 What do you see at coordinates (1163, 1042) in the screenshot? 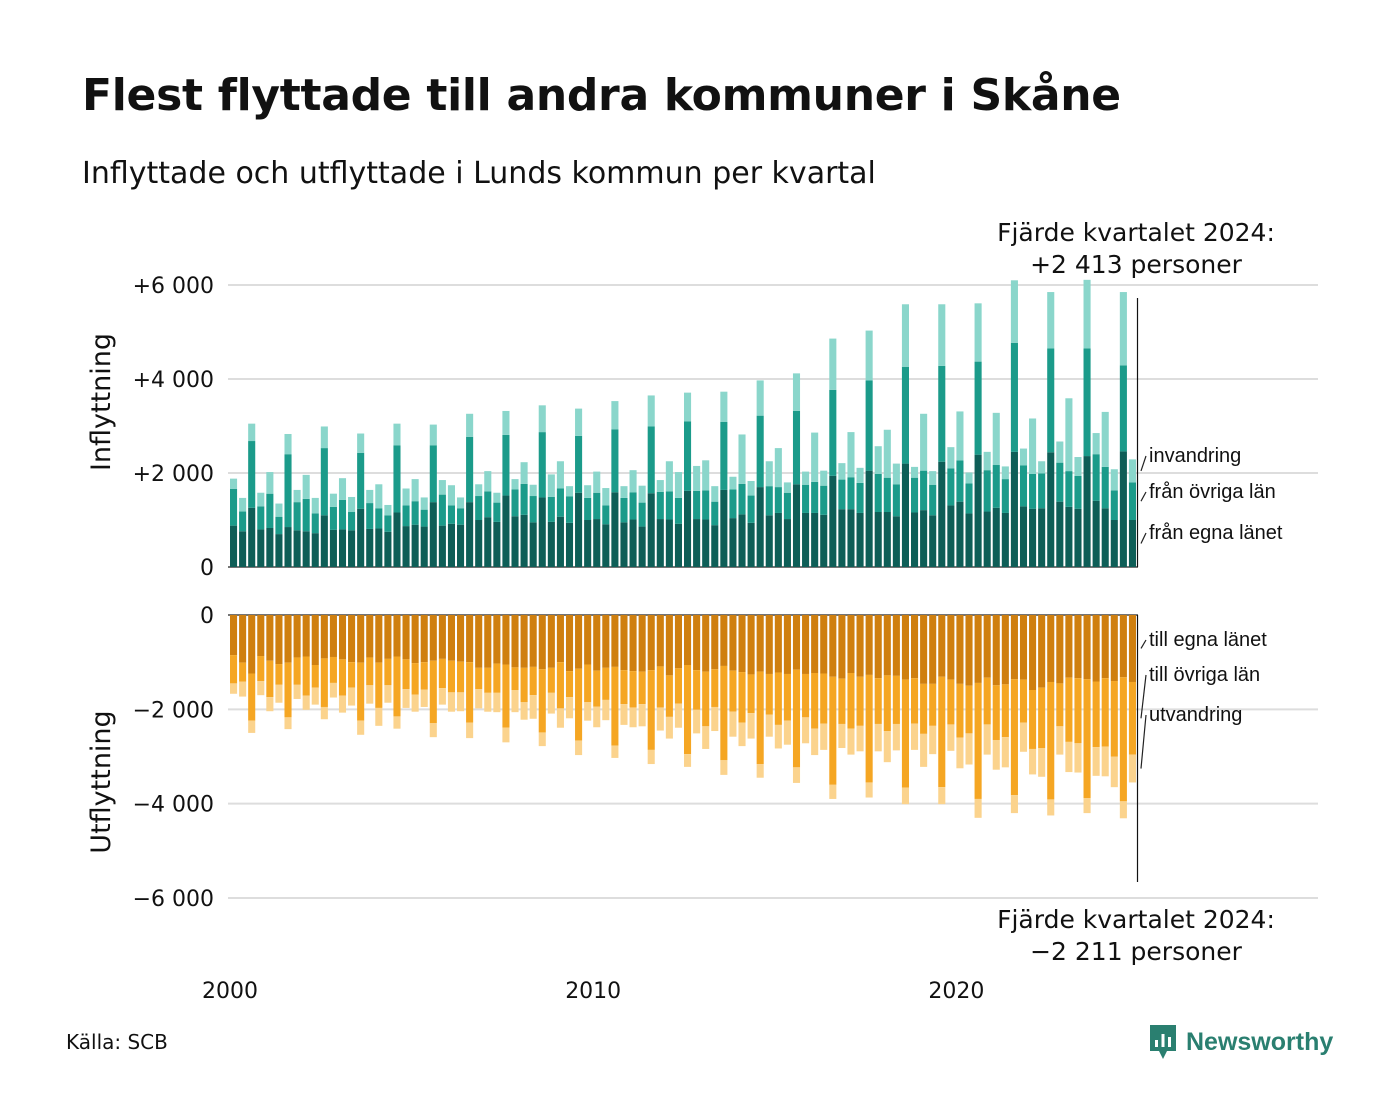
I see `newsworthy-logo-icon` at bounding box center [1163, 1042].